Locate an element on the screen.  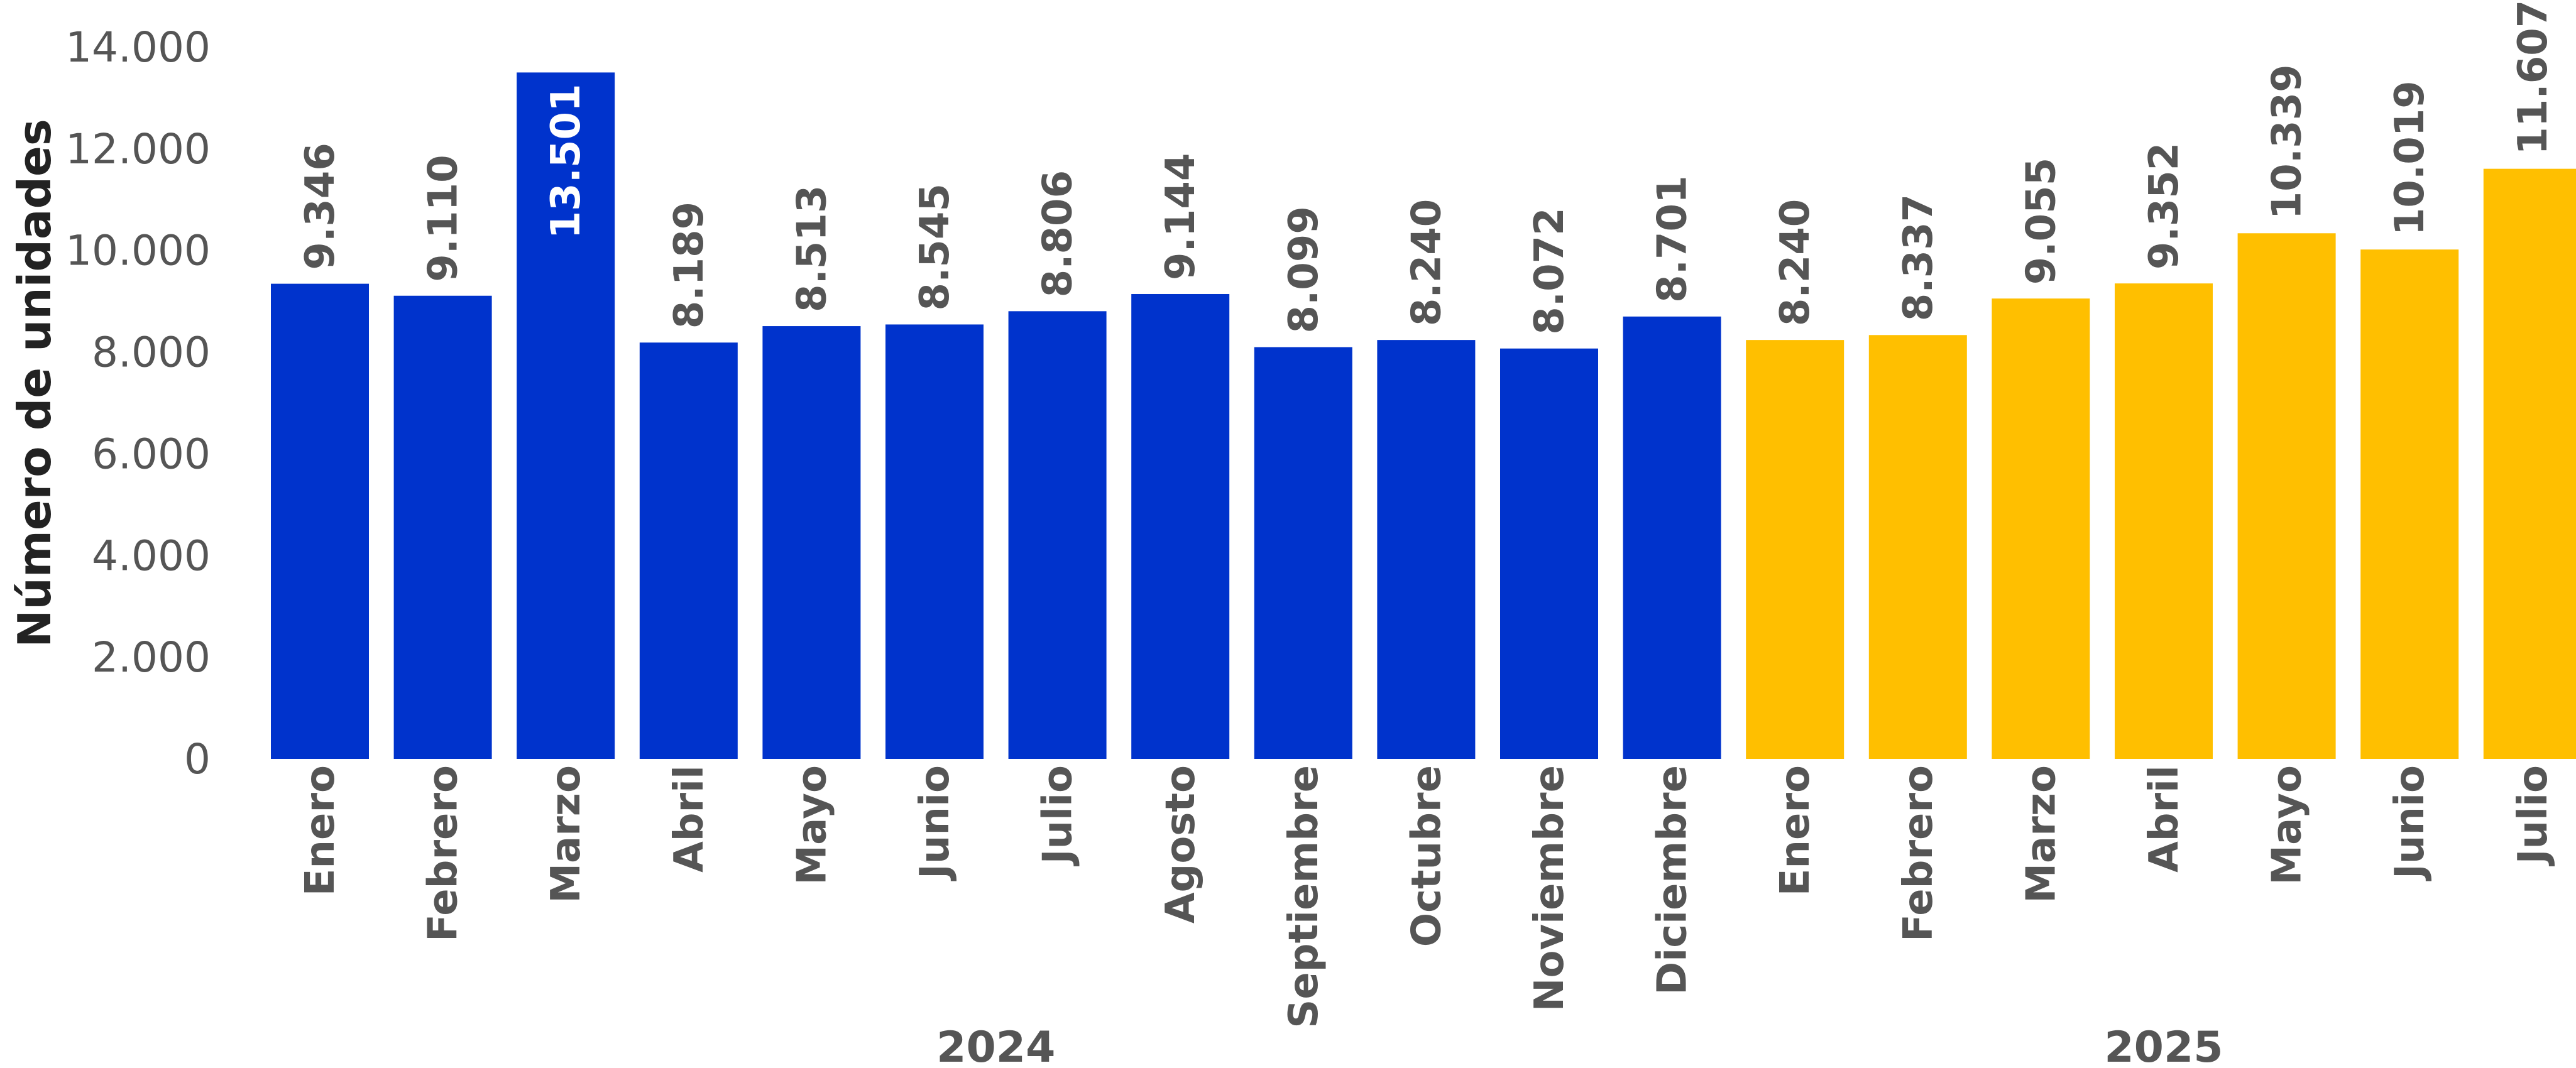
x-tick-label: Octubre is located at coordinates (1426, 856).